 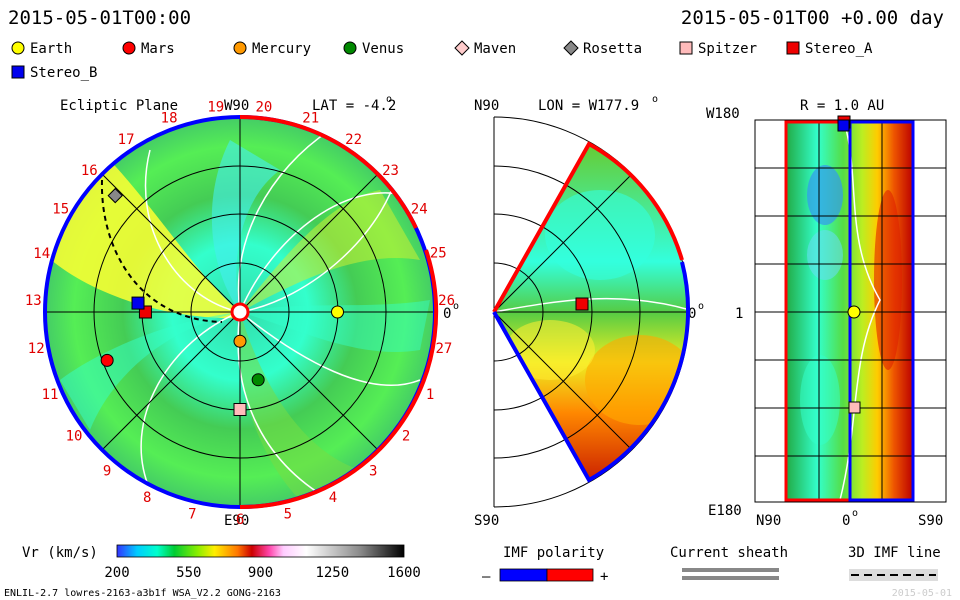 What do you see at coordinates (390, 171) in the screenshot?
I see `ecliptic-tick-label: 23` at bounding box center [390, 171].